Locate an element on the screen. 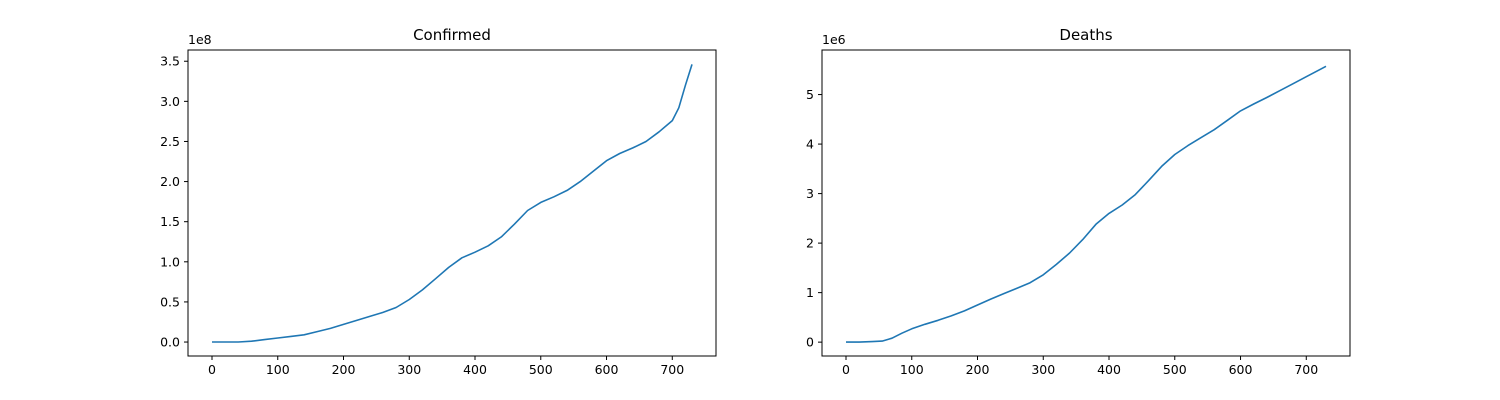 The width and height of the screenshot is (1500, 400). confirmed-x-tick-label: 500 is located at coordinates (541, 369).